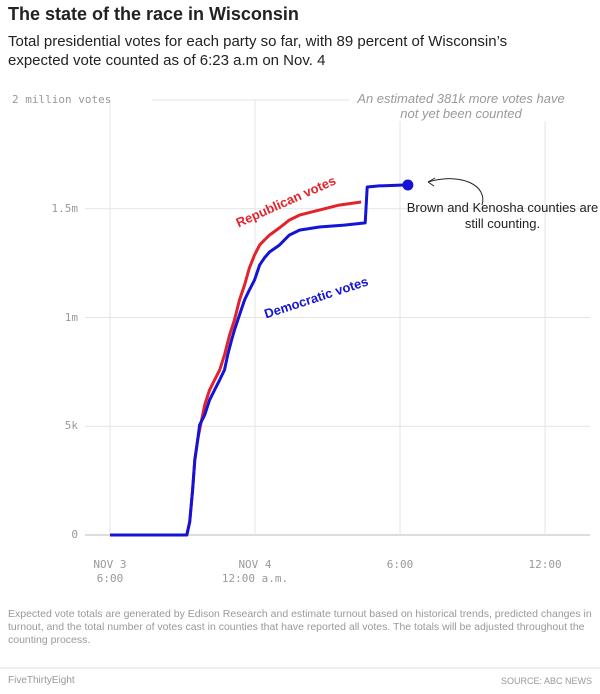 The height and width of the screenshot is (694, 600). What do you see at coordinates (400, 564) in the screenshot?
I see `x-tick-label: 6:00` at bounding box center [400, 564].